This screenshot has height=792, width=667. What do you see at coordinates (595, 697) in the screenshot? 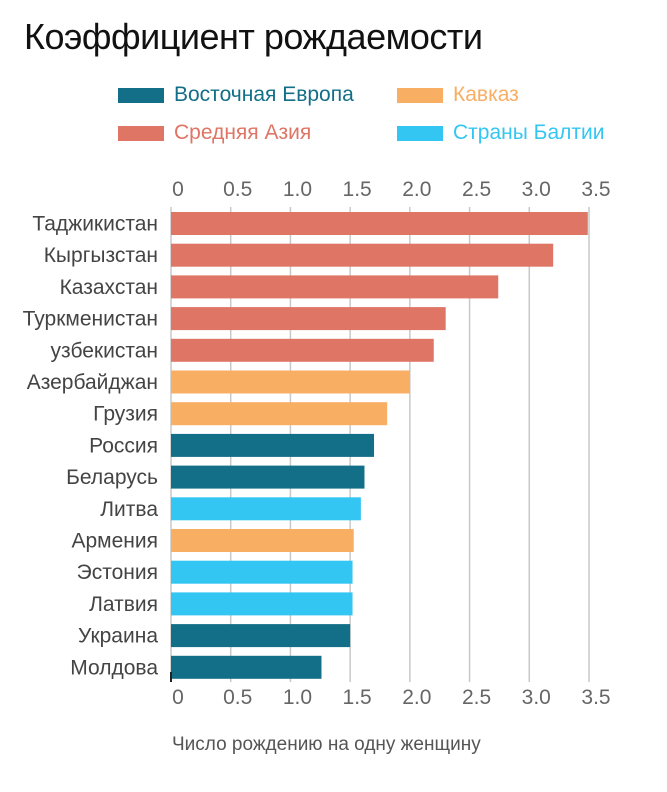
I see `x-tick-label-bottom: 3.5` at bounding box center [595, 697].